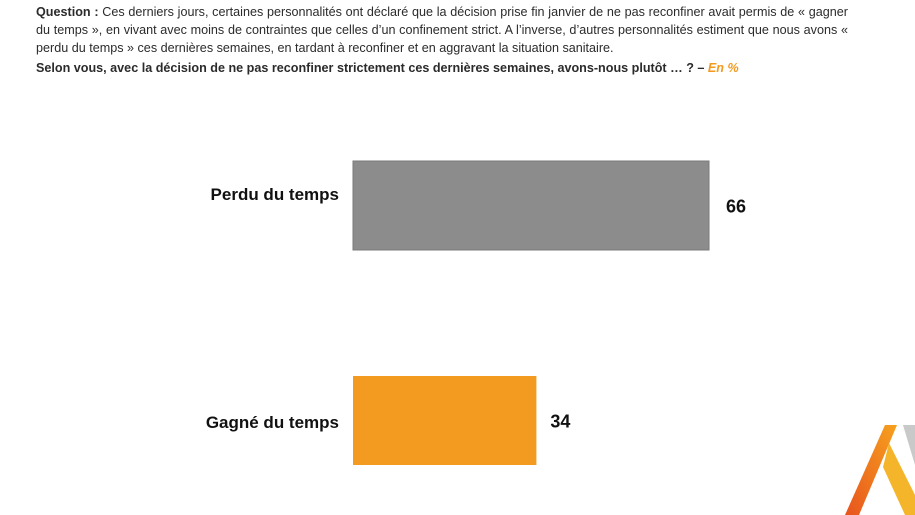 Image resolution: width=915 pixels, height=515 pixels. Describe the element at coordinates (275, 194) in the screenshot. I see `category-label-perdu-du-temps: Perdu du temps` at that location.